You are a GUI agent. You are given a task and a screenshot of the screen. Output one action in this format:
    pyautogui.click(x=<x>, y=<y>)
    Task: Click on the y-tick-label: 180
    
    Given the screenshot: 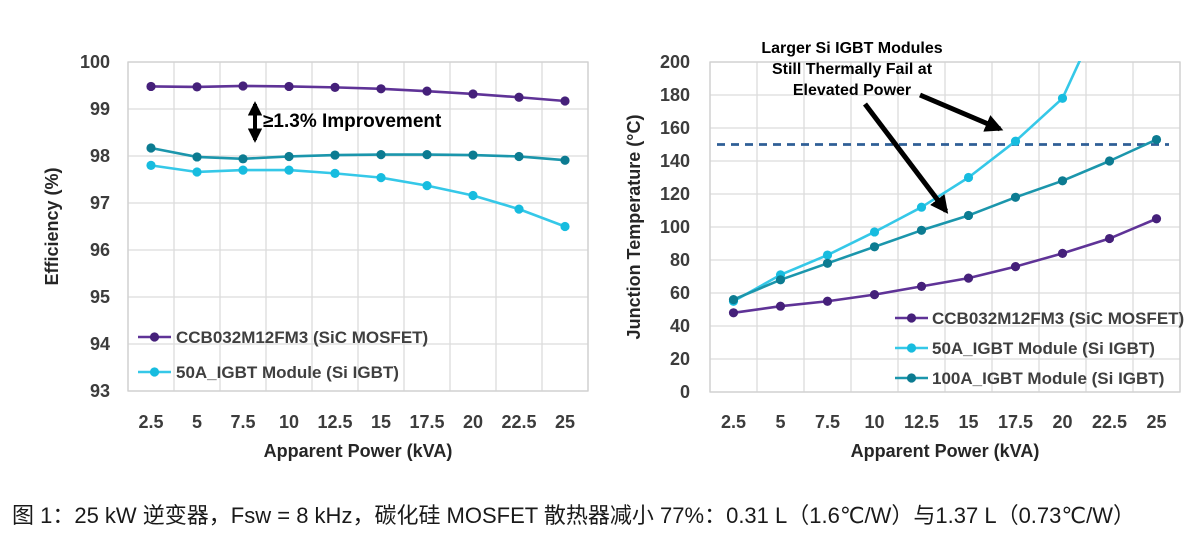 What is the action you would take?
    pyautogui.click(x=675, y=95)
    